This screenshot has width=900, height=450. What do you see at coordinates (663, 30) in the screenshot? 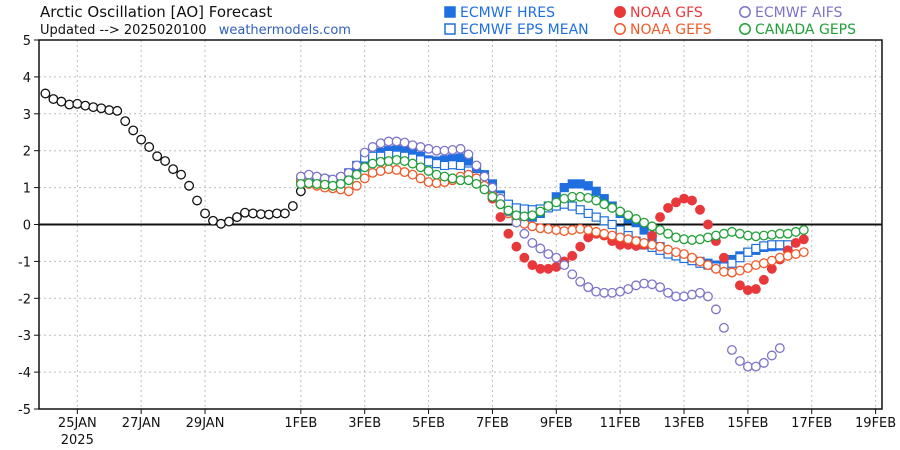
I see `legend-item-noaa-gefs: NOAA GEFS` at bounding box center [663, 30].